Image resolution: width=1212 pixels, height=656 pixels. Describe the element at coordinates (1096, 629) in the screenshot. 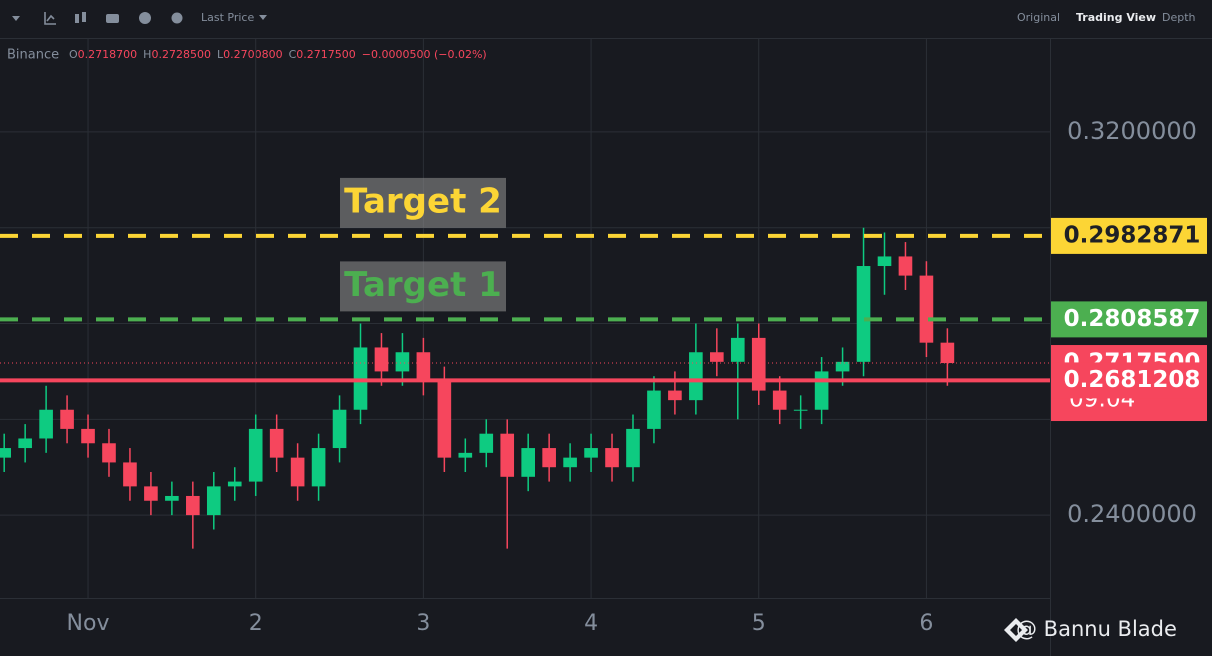

I see `watermark: @ Bannu Blade` at that location.